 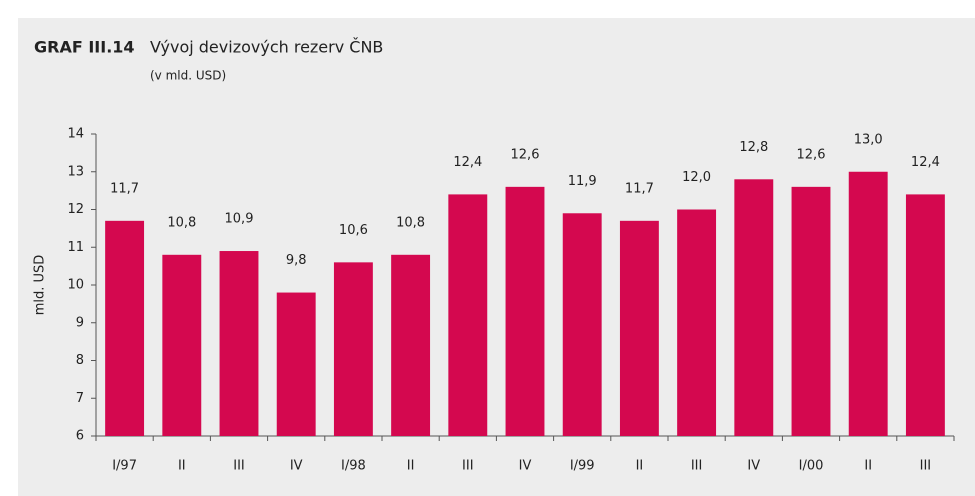 What do you see at coordinates (753, 147) in the screenshot?
I see `value-label: 12,8` at bounding box center [753, 147].